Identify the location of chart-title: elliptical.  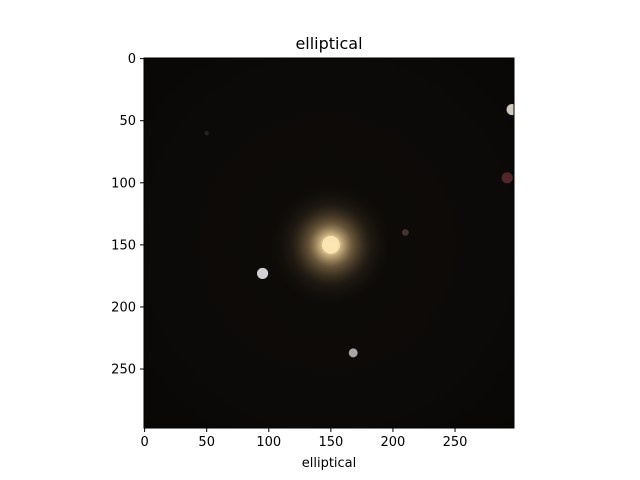
(328, 43).